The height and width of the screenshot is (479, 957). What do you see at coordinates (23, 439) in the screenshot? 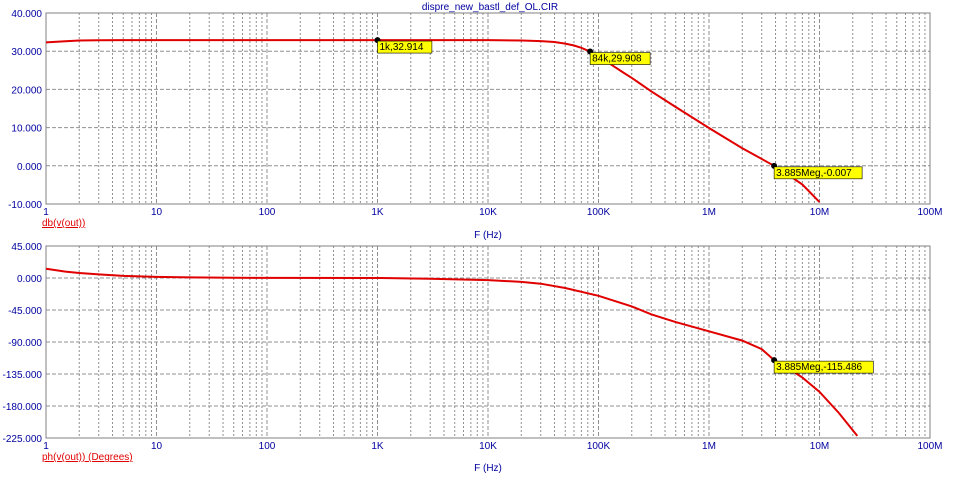
I see `y-tick-label: -225.000` at bounding box center [23, 439].